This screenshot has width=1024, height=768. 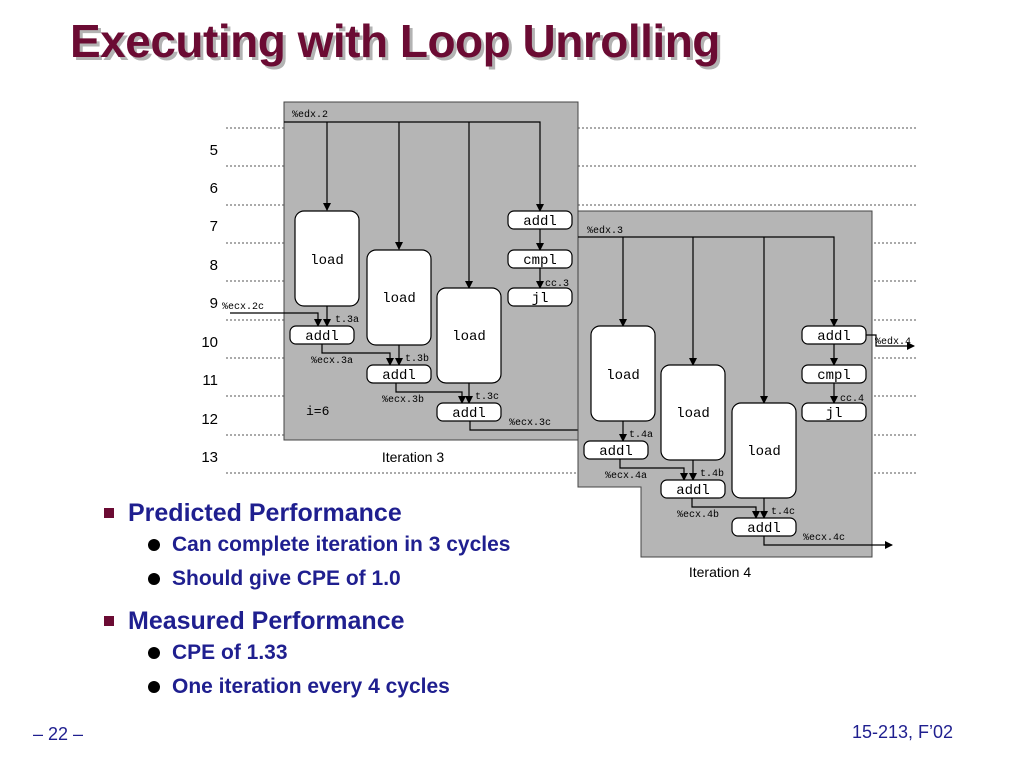 What do you see at coordinates (852, 399) in the screenshot?
I see `cc-label: cc.4` at bounding box center [852, 399].